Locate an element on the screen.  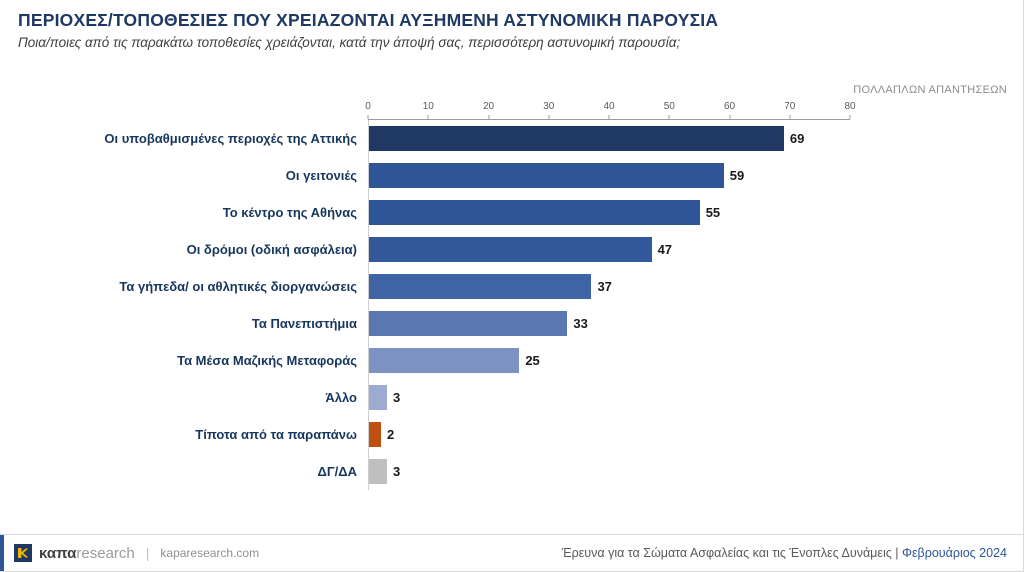
axis-tick-label: 20 is located at coordinates (488, 106).